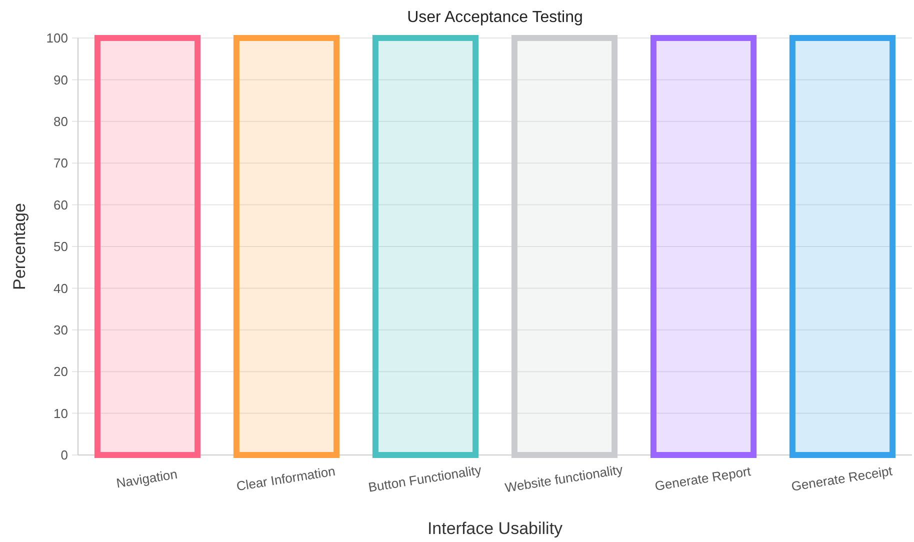 The image size is (914, 542). What do you see at coordinates (842, 478) in the screenshot?
I see `x-tick-label: Generate Receipt` at bounding box center [842, 478].